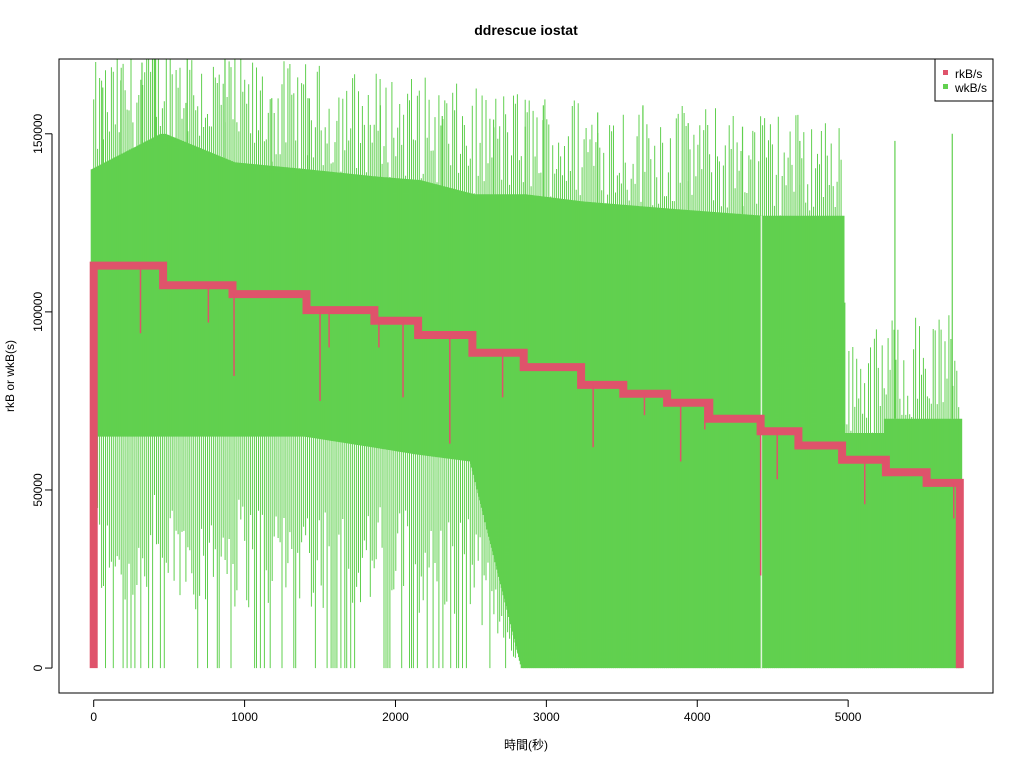 The width and height of the screenshot is (1024, 768). I want to click on legend-label: rkB/s, so click(968, 74).